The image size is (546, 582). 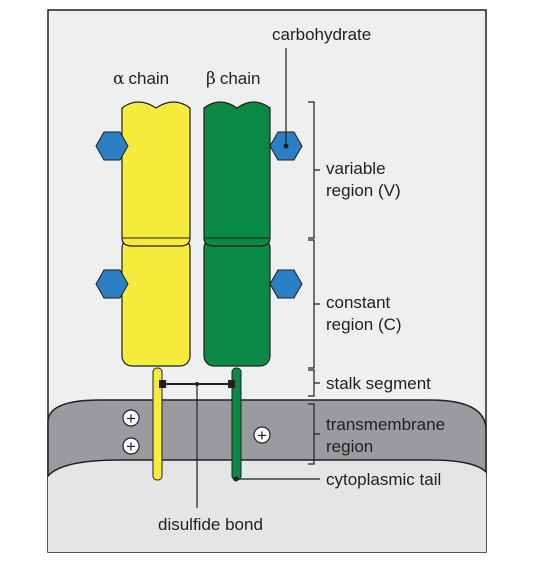 What do you see at coordinates (231, 384) in the screenshot?
I see `disulfide-sulfur-right` at bounding box center [231, 384].